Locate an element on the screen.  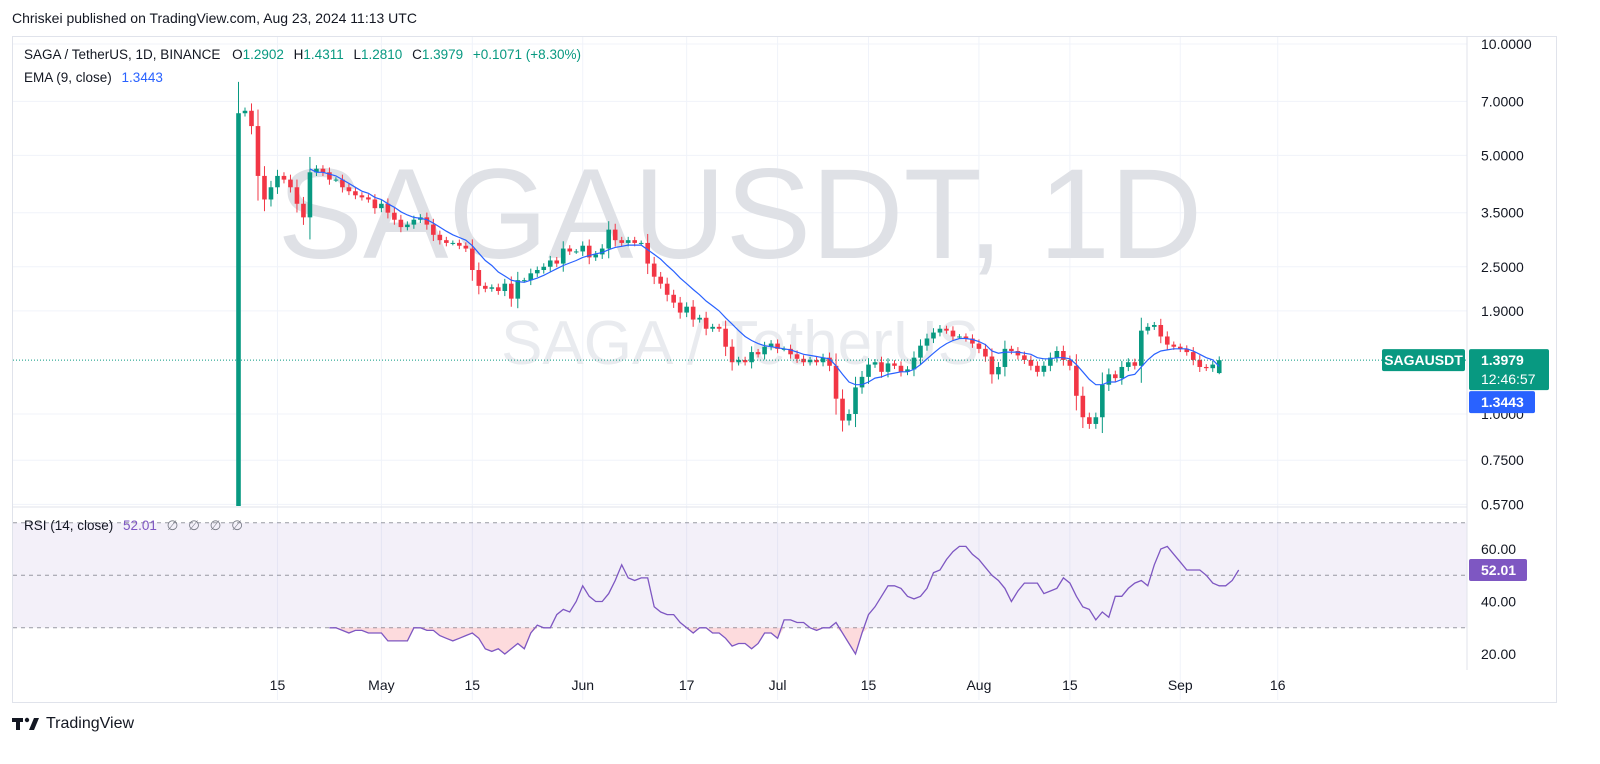
footer-brand: TradingView is located at coordinates (73, 724).